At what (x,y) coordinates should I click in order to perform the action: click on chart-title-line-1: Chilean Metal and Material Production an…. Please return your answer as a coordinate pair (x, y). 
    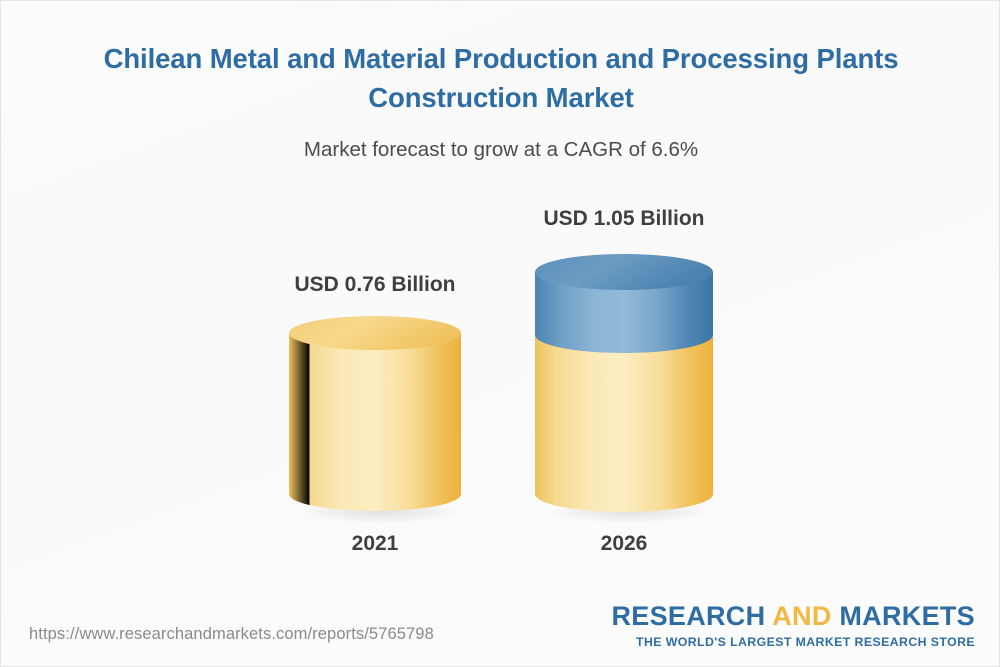
    Looking at the image, I should click on (501, 58).